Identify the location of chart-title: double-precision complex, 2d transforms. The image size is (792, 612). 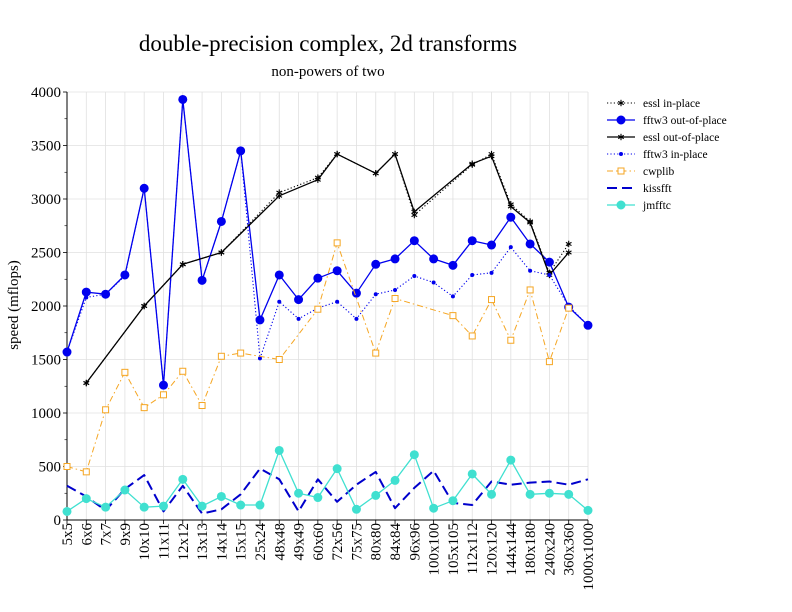
(328, 43).